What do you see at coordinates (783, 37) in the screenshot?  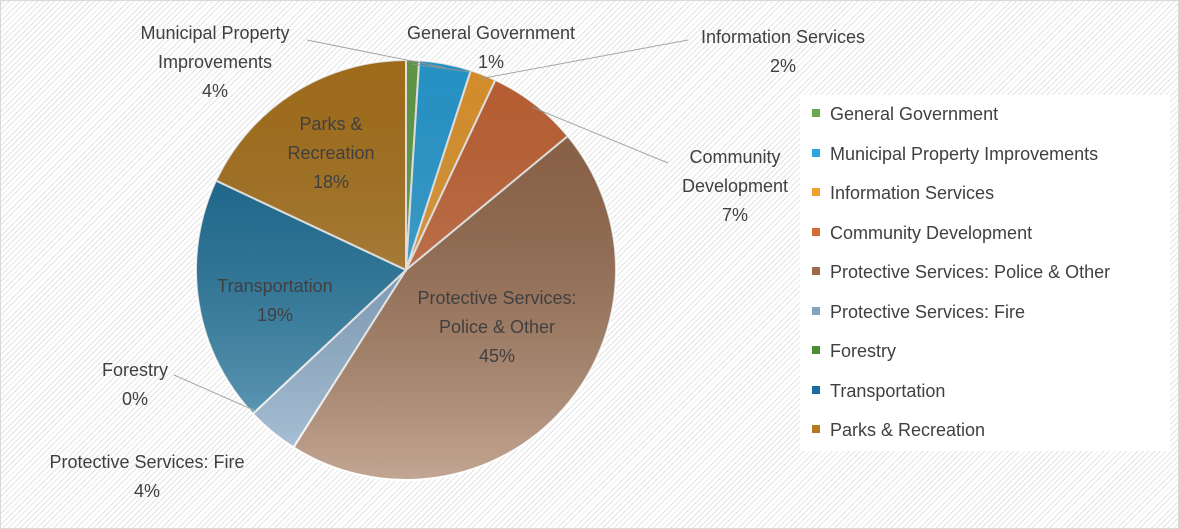 I see `label-name: Information Services` at bounding box center [783, 37].